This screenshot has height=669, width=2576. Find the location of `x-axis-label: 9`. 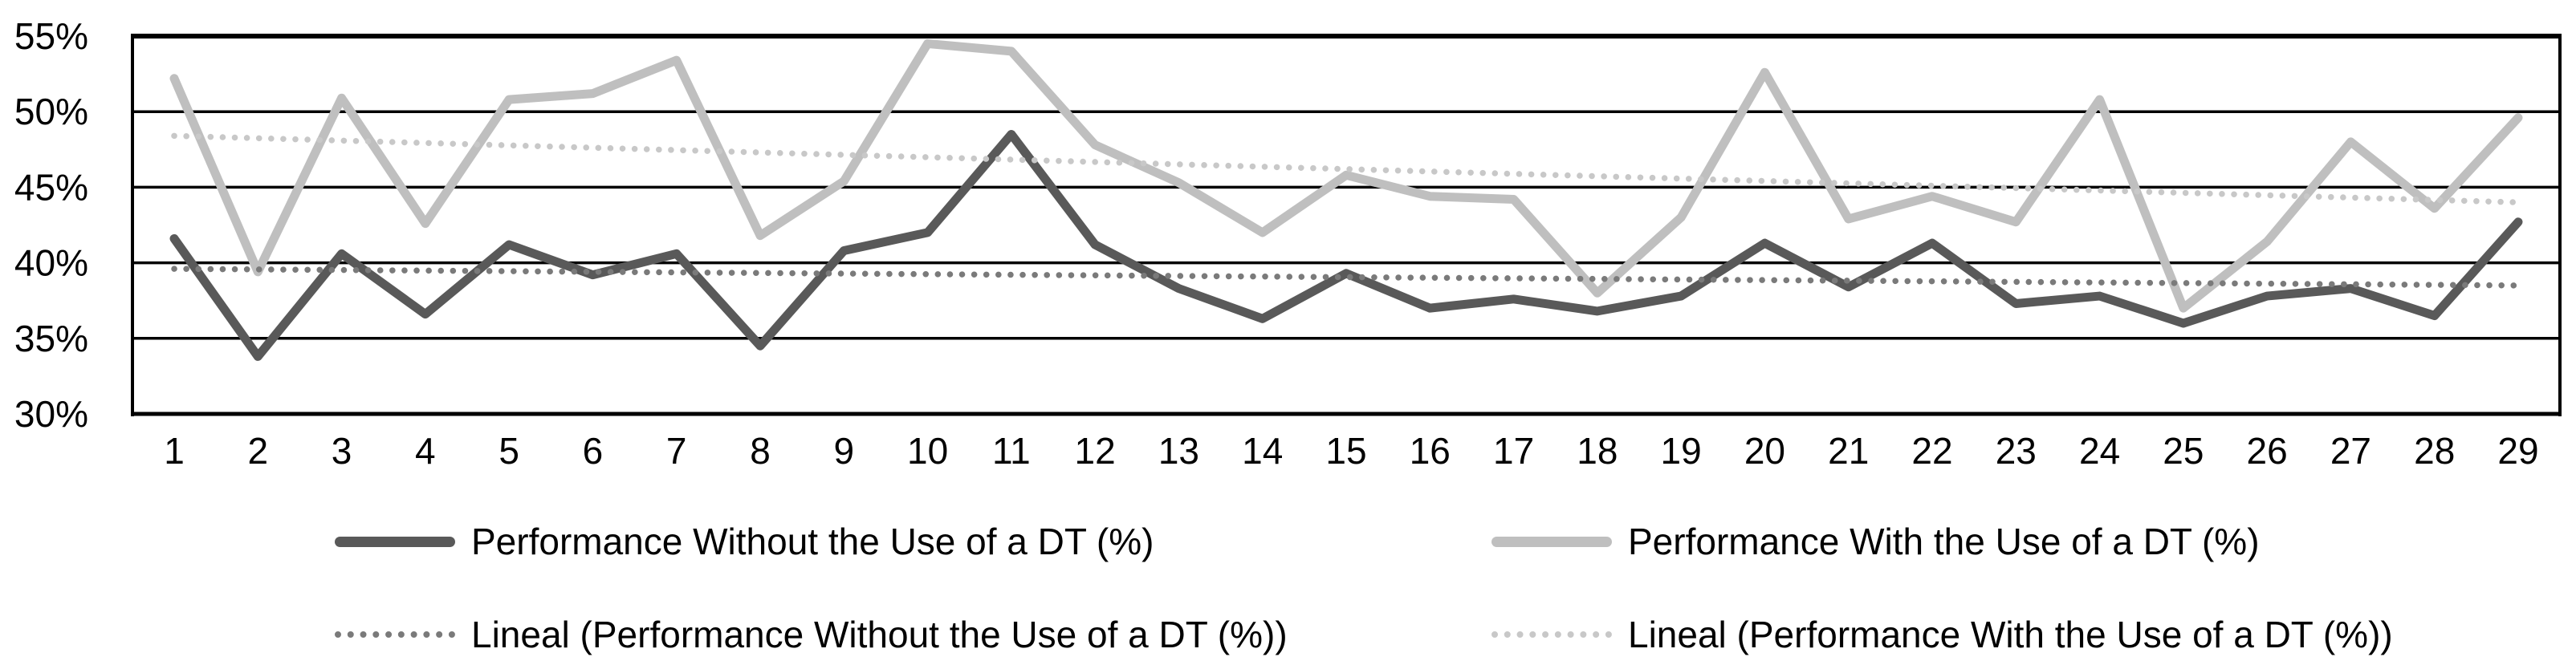

x-axis-label: 9 is located at coordinates (844, 451).